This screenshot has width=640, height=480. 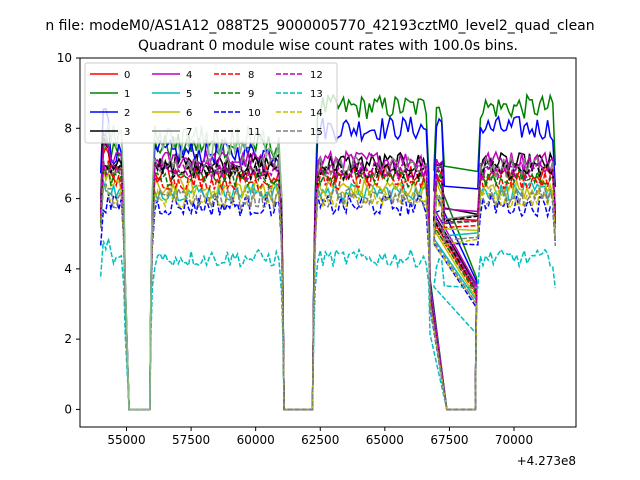 I want to click on legend-label-1: 1, so click(x=127, y=94).